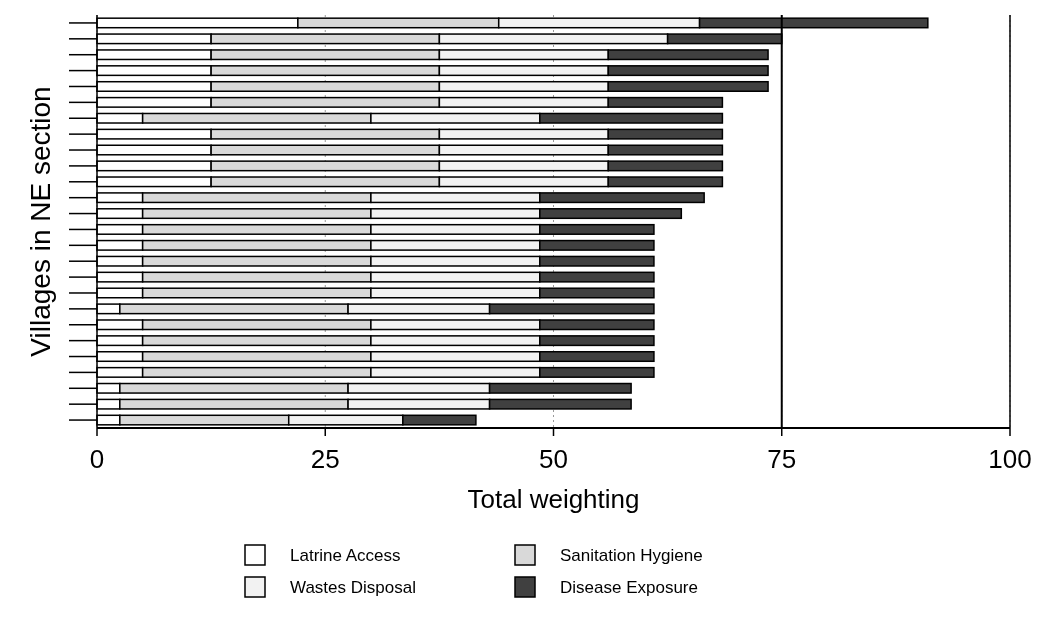 The width and height of the screenshot is (1043, 628). What do you see at coordinates (97, 459) in the screenshot?
I see `x-tick-label: 0` at bounding box center [97, 459].